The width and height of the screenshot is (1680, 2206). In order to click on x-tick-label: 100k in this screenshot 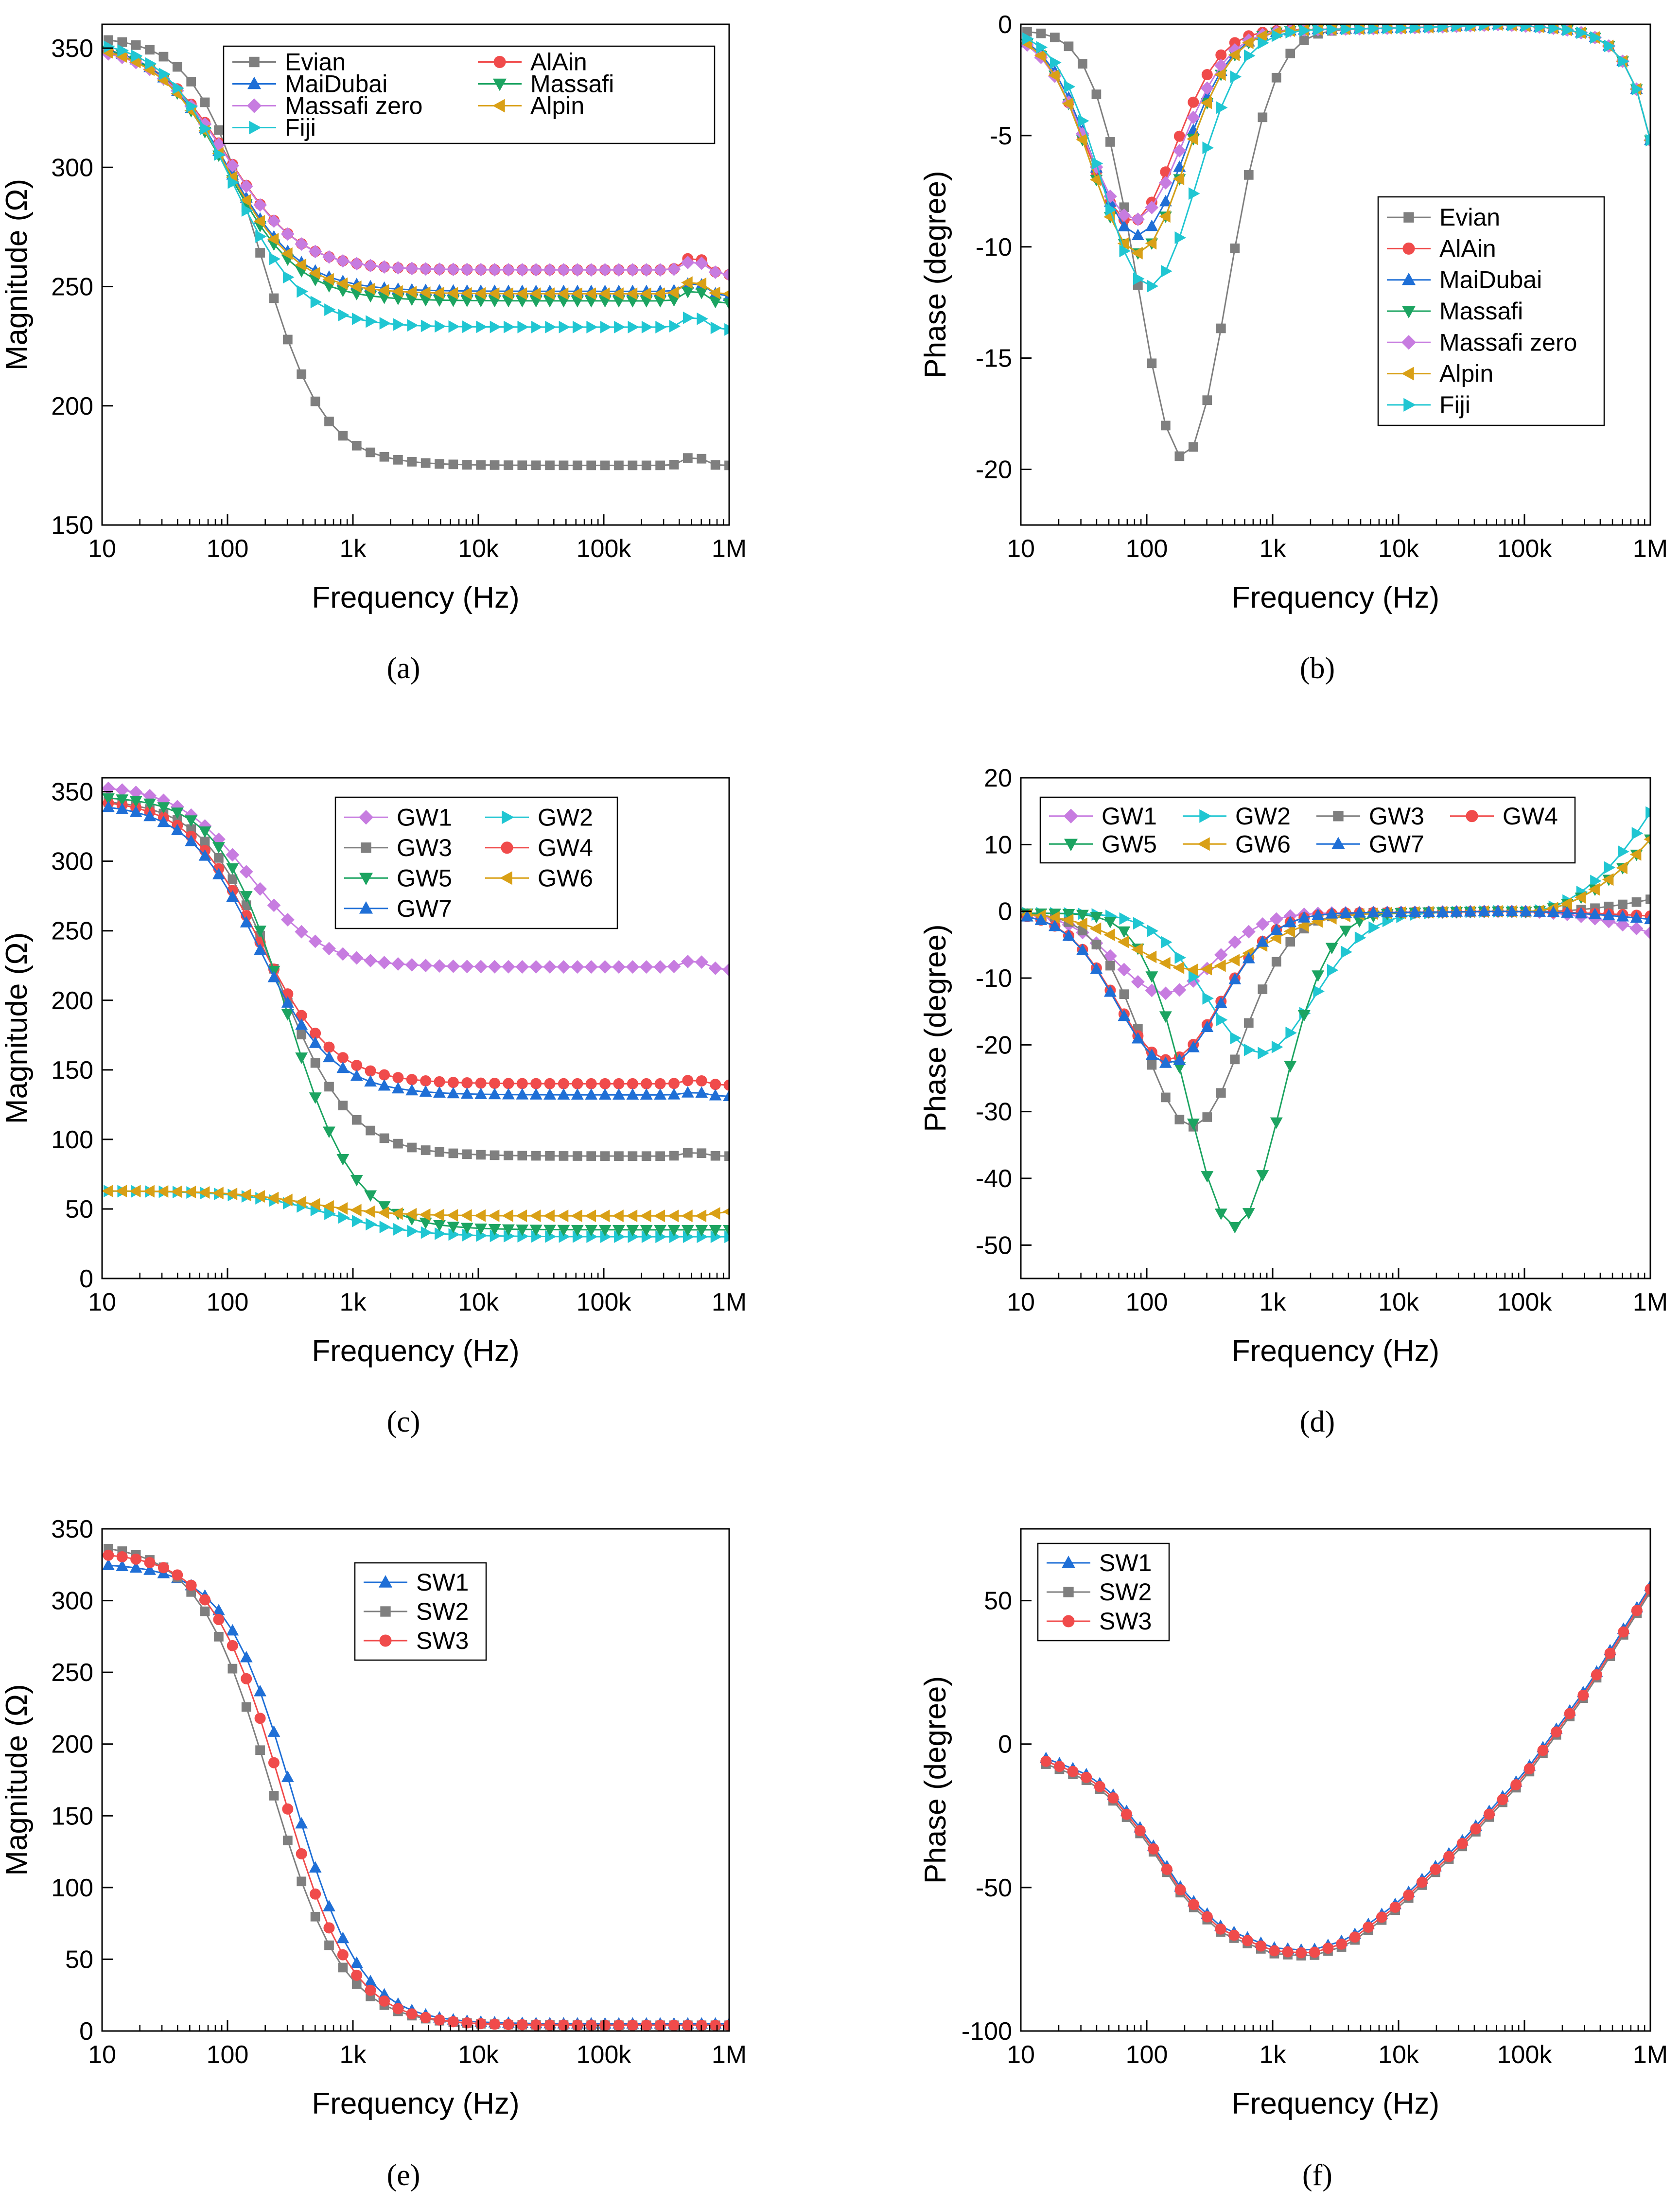, I will do `click(604, 549)`.